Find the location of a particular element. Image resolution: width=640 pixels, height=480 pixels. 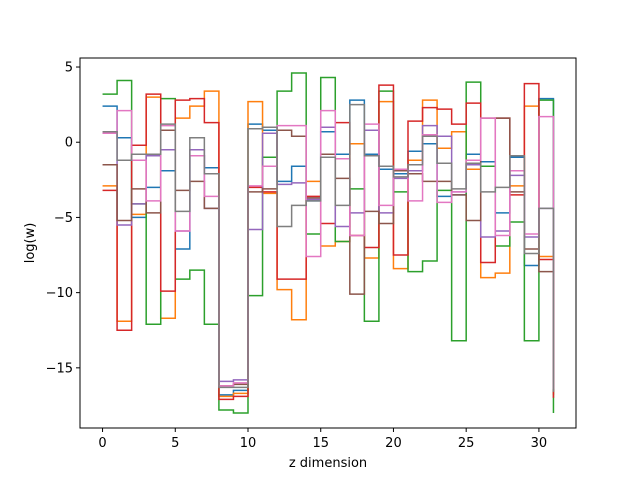

x-tick-label: 5 is located at coordinates (175, 443).